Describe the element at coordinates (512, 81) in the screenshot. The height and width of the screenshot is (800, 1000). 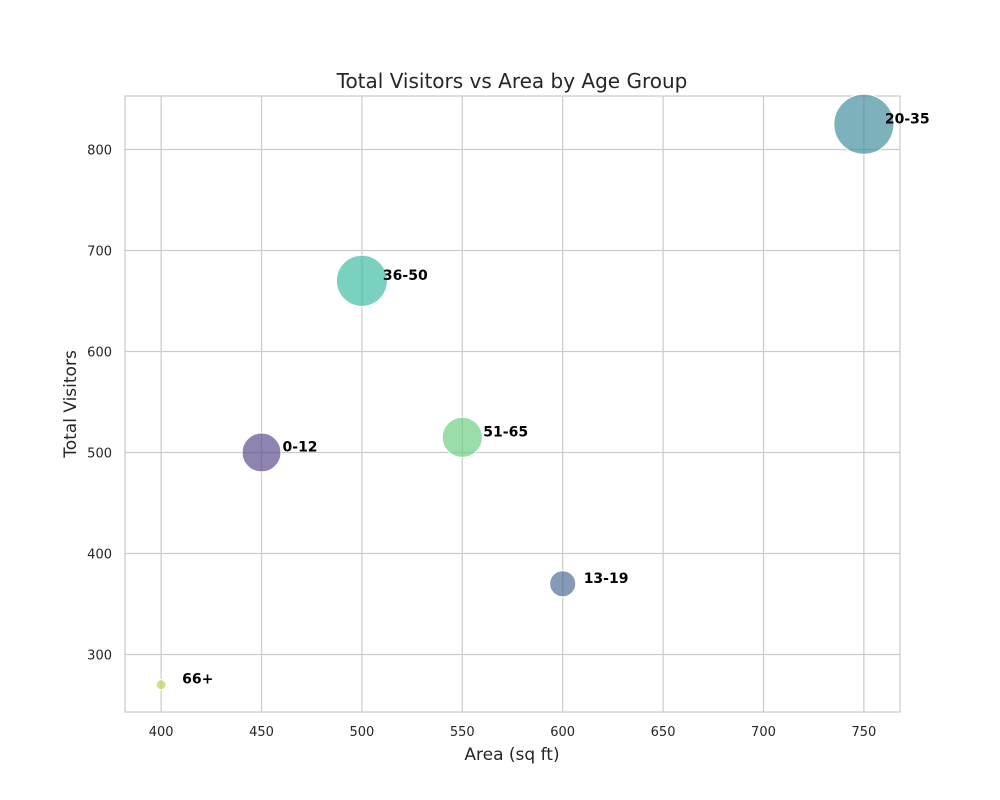
I see `chart-title: Total Visitors vs Area by Age Group` at that location.